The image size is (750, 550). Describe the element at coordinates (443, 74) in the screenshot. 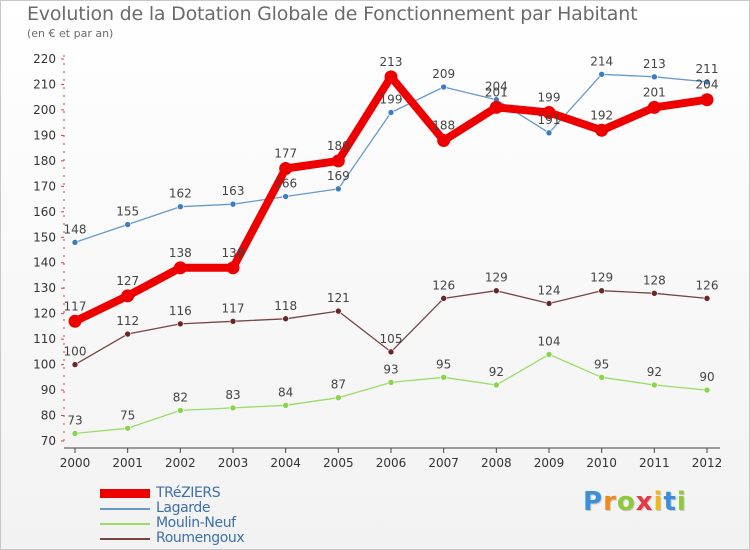

I see `data-label-lagarde: 209` at that location.